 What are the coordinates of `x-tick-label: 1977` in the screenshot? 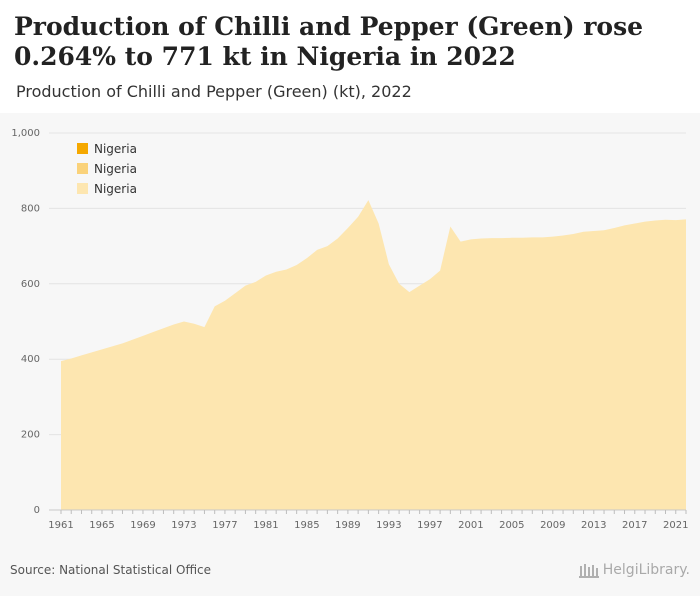 It's located at (224, 525).